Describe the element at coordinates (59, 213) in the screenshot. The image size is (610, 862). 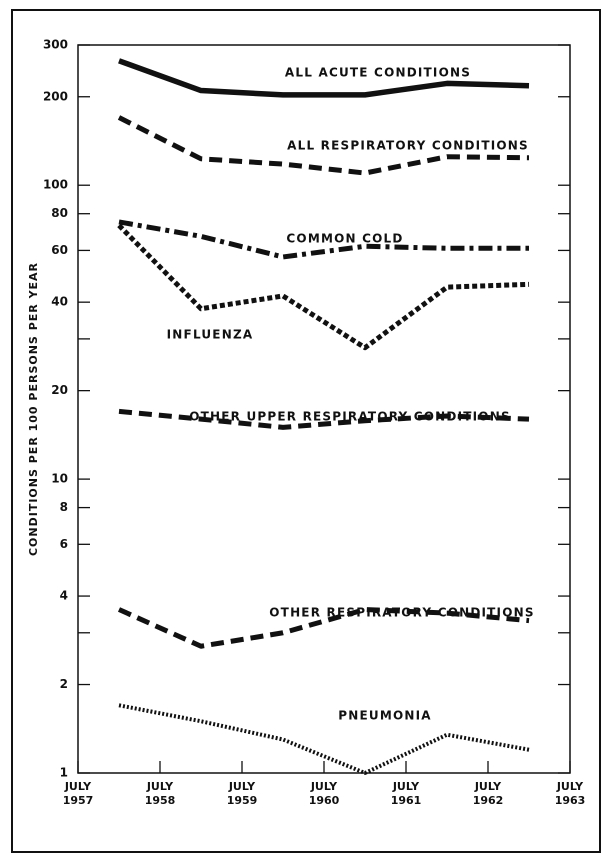
I see `y-tick-label: 80` at that location.